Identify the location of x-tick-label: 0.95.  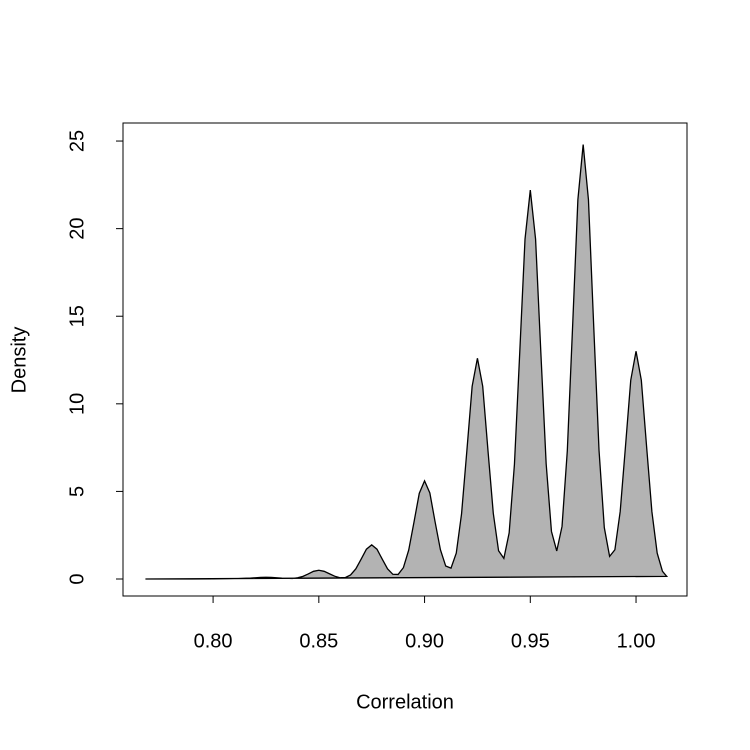
(530, 641).